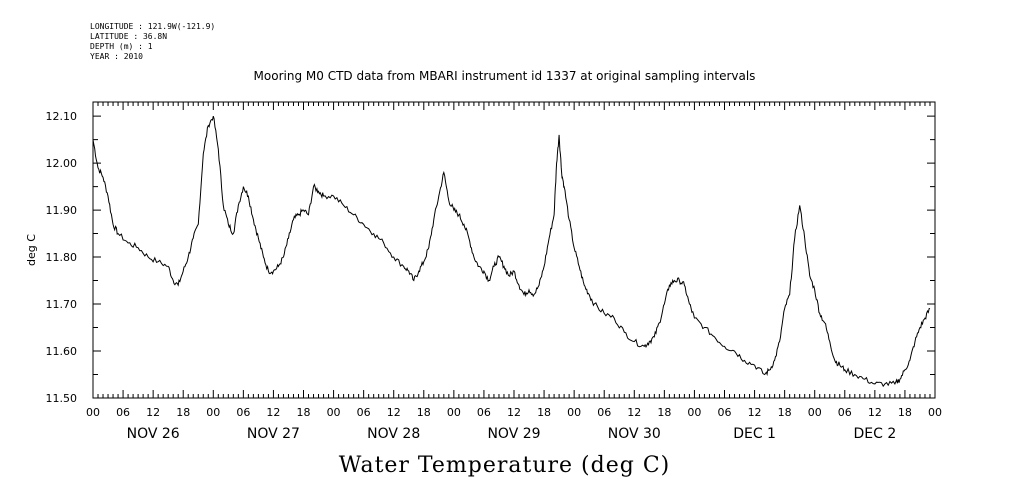 The width and height of the screenshot is (1009, 504). Describe the element at coordinates (504, 465) in the screenshot. I see `x-axis-label: Water Temperature (deg C)` at that location.